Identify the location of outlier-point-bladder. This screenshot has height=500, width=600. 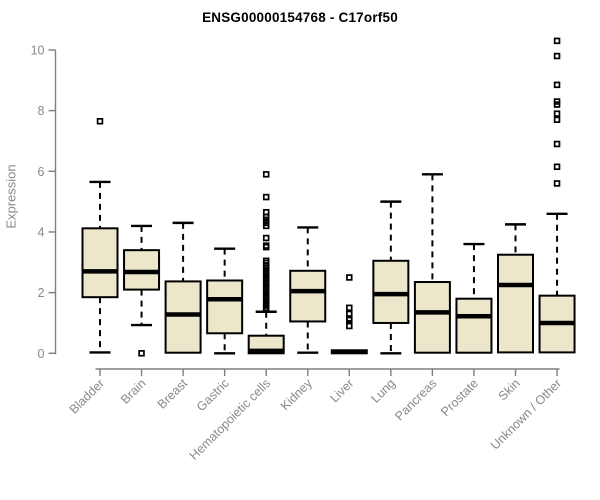
(100, 121).